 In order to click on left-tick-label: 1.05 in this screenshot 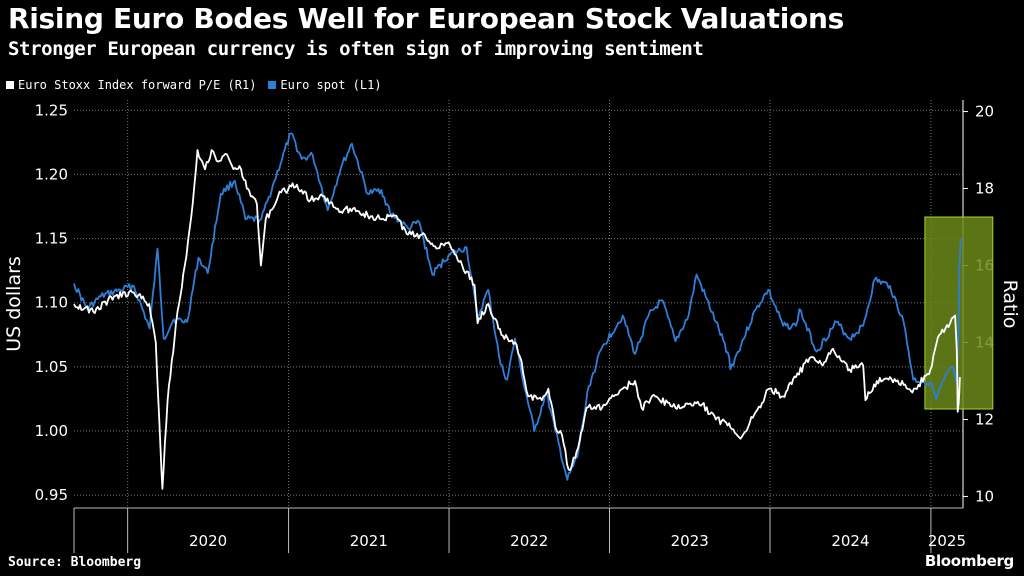, I will do `click(51, 367)`.